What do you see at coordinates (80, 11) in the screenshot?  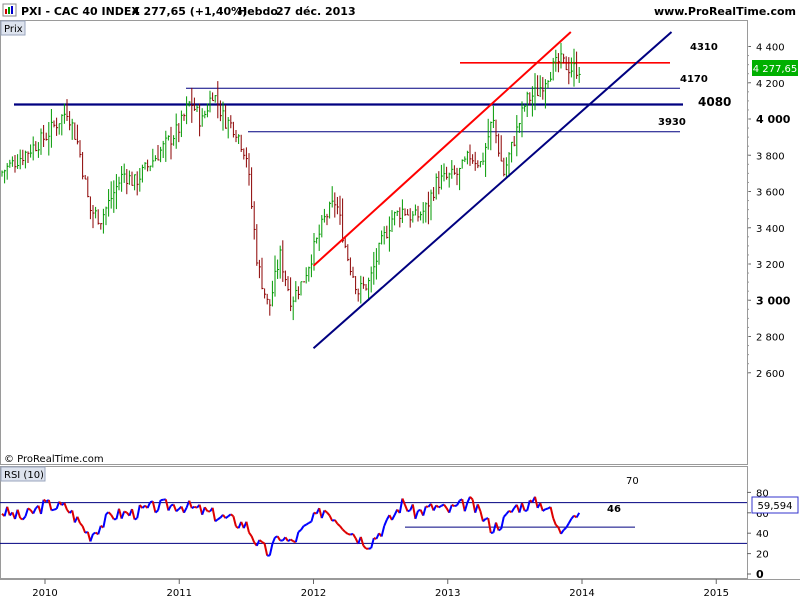 I see `instrument-name: PXI - CAC 40 INDEX` at bounding box center [80, 11].